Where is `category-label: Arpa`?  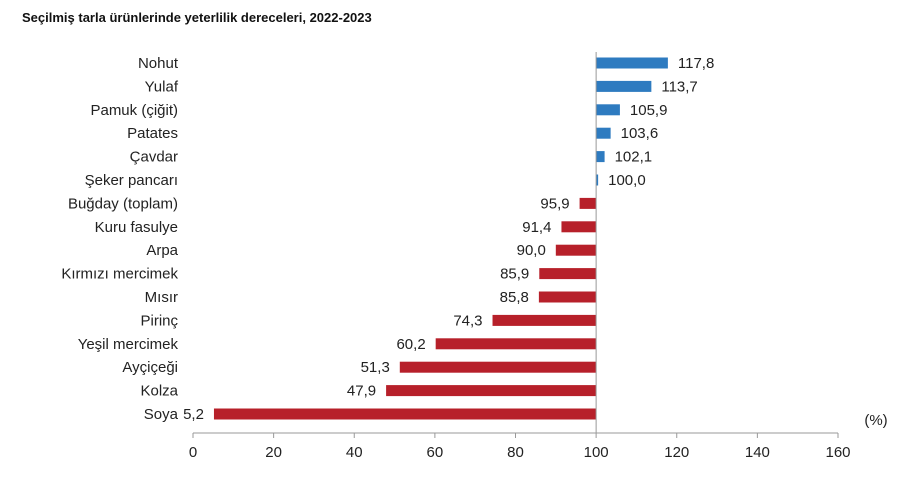
category-label: Arpa is located at coordinates (162, 250).